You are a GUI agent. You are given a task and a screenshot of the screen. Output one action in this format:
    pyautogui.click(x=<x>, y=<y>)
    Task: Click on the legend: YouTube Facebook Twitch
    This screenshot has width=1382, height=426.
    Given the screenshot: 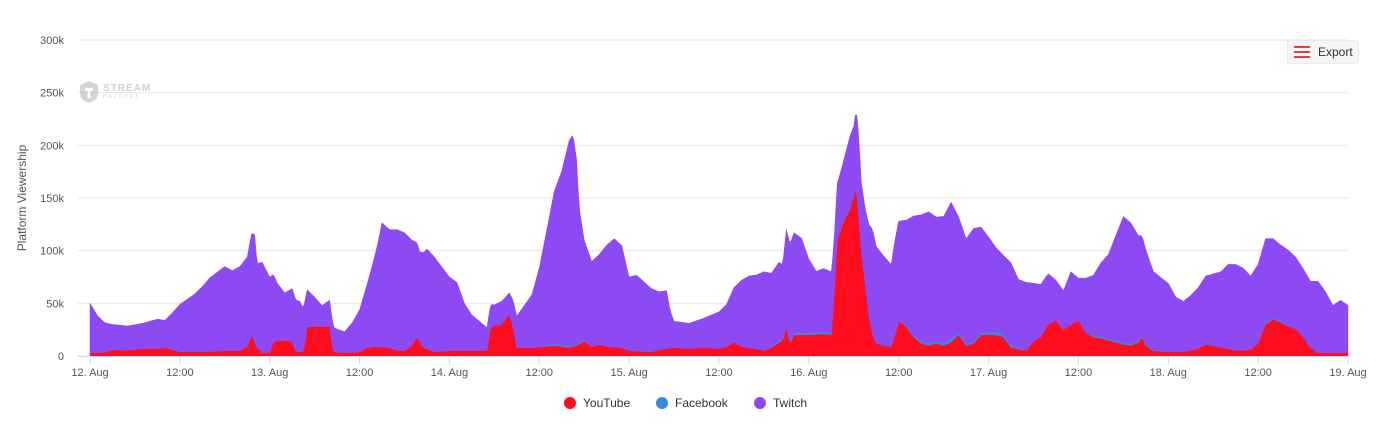 What is the action you would take?
    pyautogui.click(x=685, y=403)
    